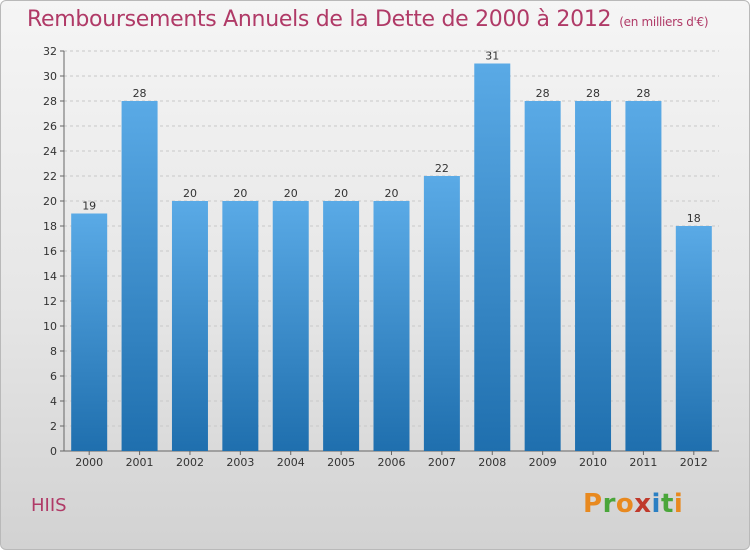 The image size is (750, 550). Describe the element at coordinates (53, 401) in the screenshot. I see `y-tick-label: 4` at that location.